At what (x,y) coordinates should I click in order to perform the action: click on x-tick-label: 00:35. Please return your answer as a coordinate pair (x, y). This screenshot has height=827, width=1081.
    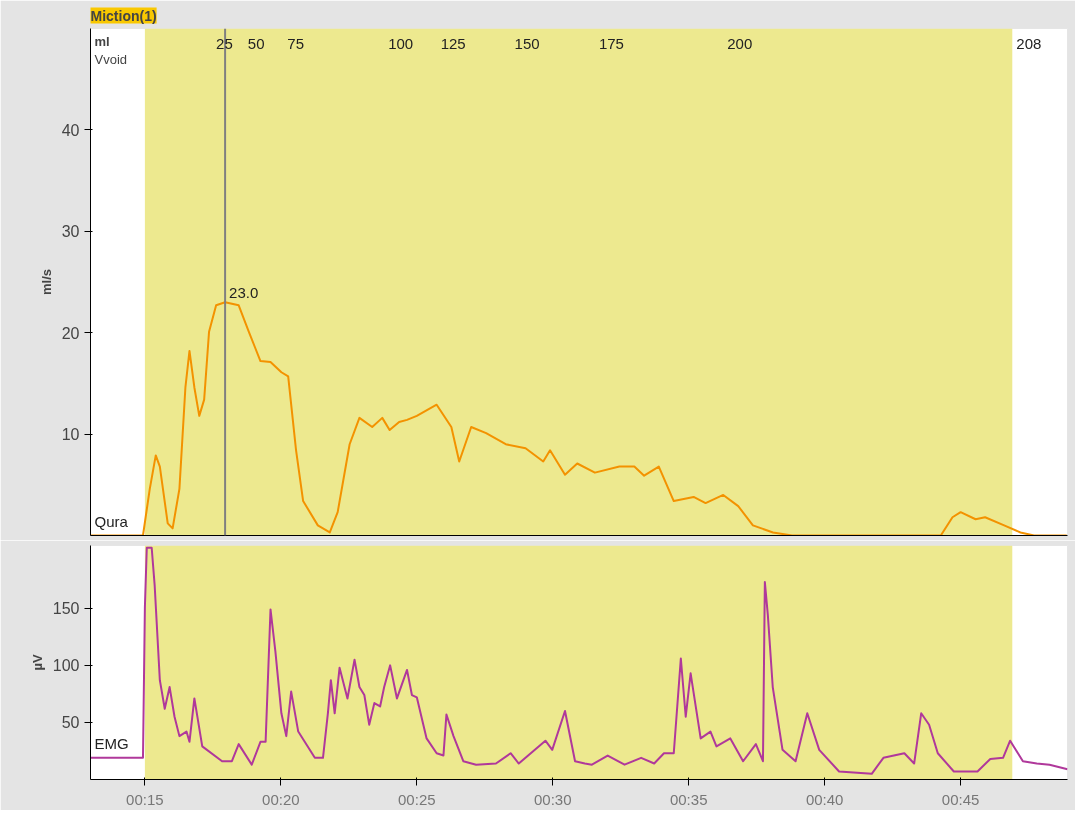
    Looking at the image, I should click on (688, 799).